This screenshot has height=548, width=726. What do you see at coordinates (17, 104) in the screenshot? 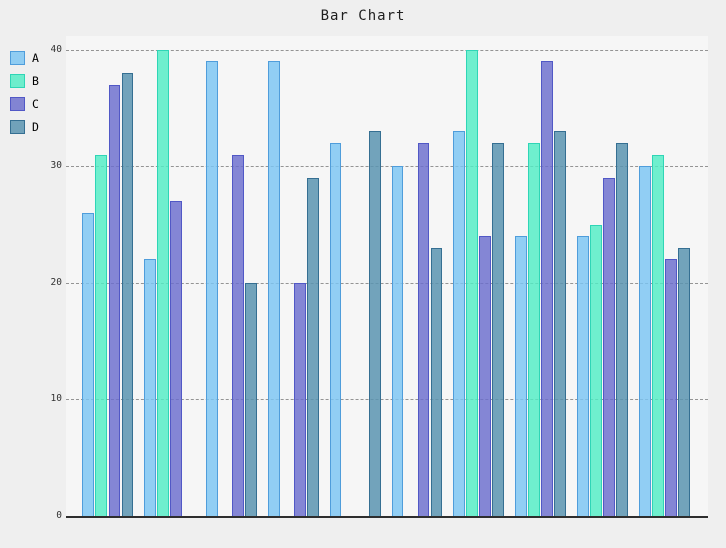
I see `legend-swatch-c` at bounding box center [17, 104].